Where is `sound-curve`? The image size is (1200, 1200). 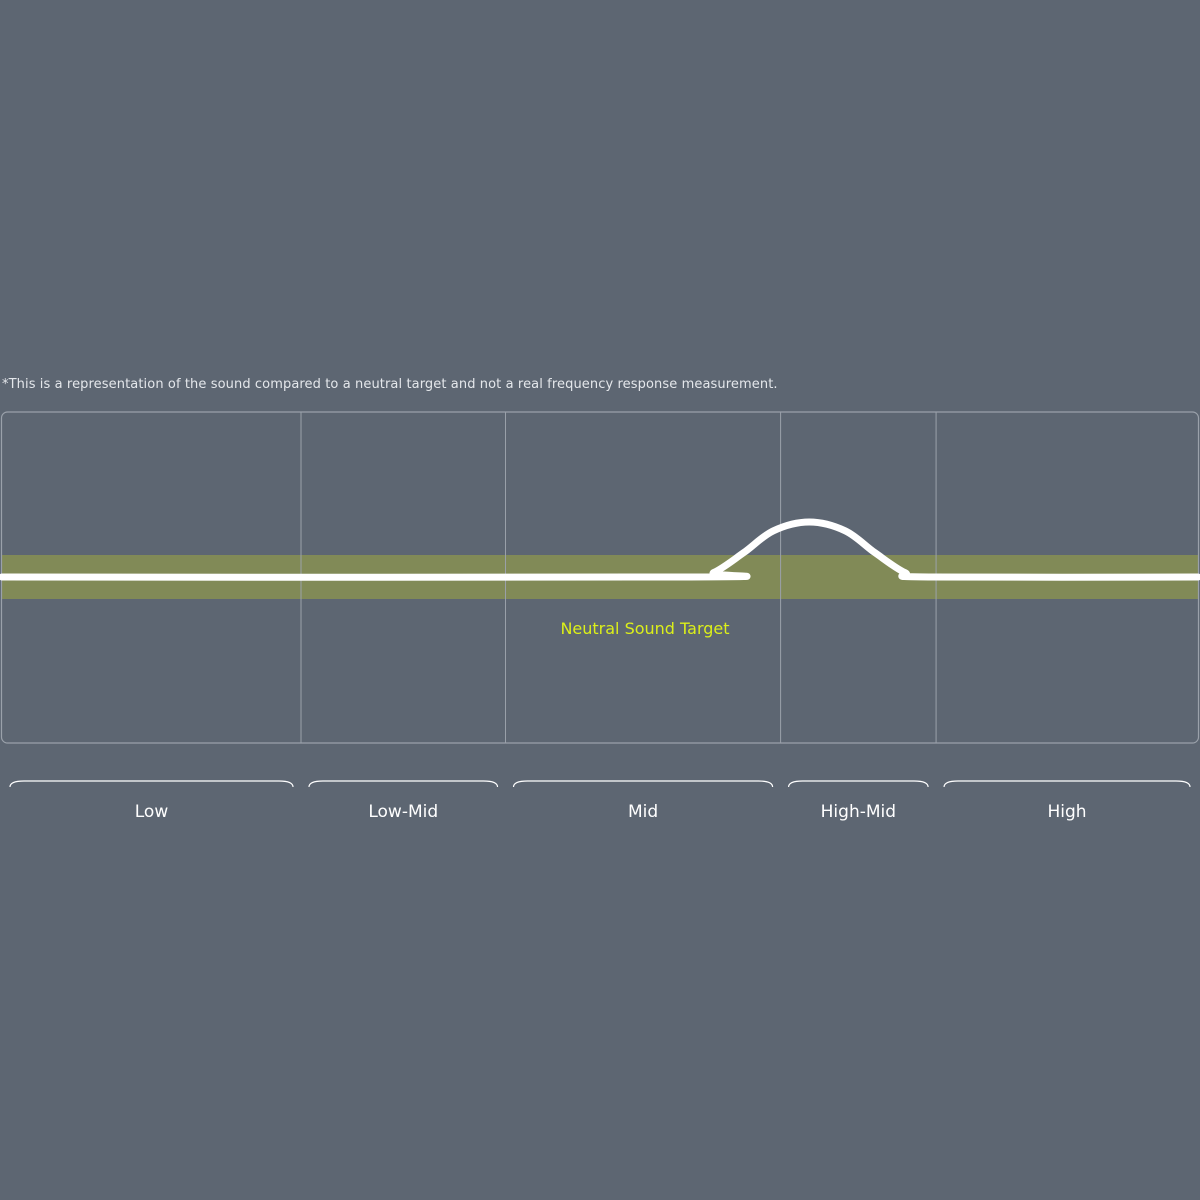
sound-curve is located at coordinates (600, 549).